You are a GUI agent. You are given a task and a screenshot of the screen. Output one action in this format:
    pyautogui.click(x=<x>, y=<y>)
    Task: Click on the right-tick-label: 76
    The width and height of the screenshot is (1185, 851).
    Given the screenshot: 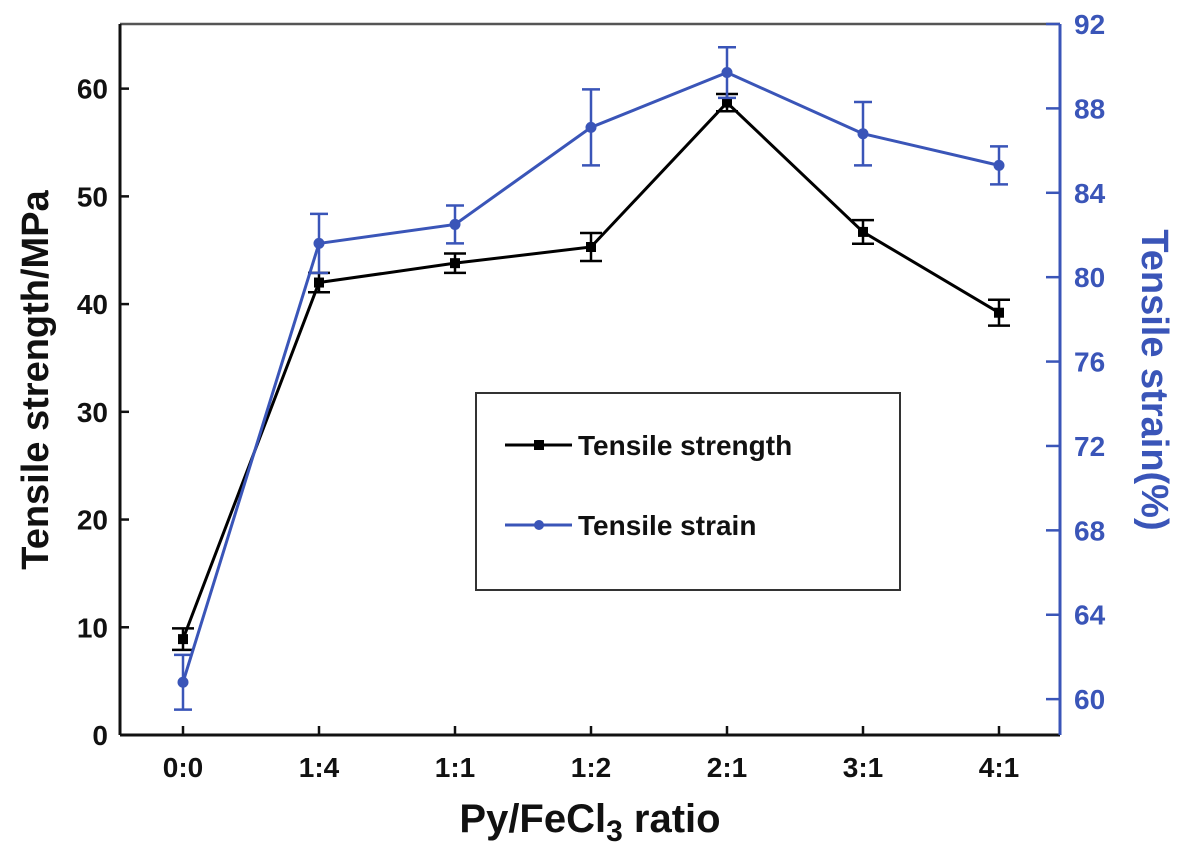 What is the action you would take?
    pyautogui.click(x=1089, y=362)
    